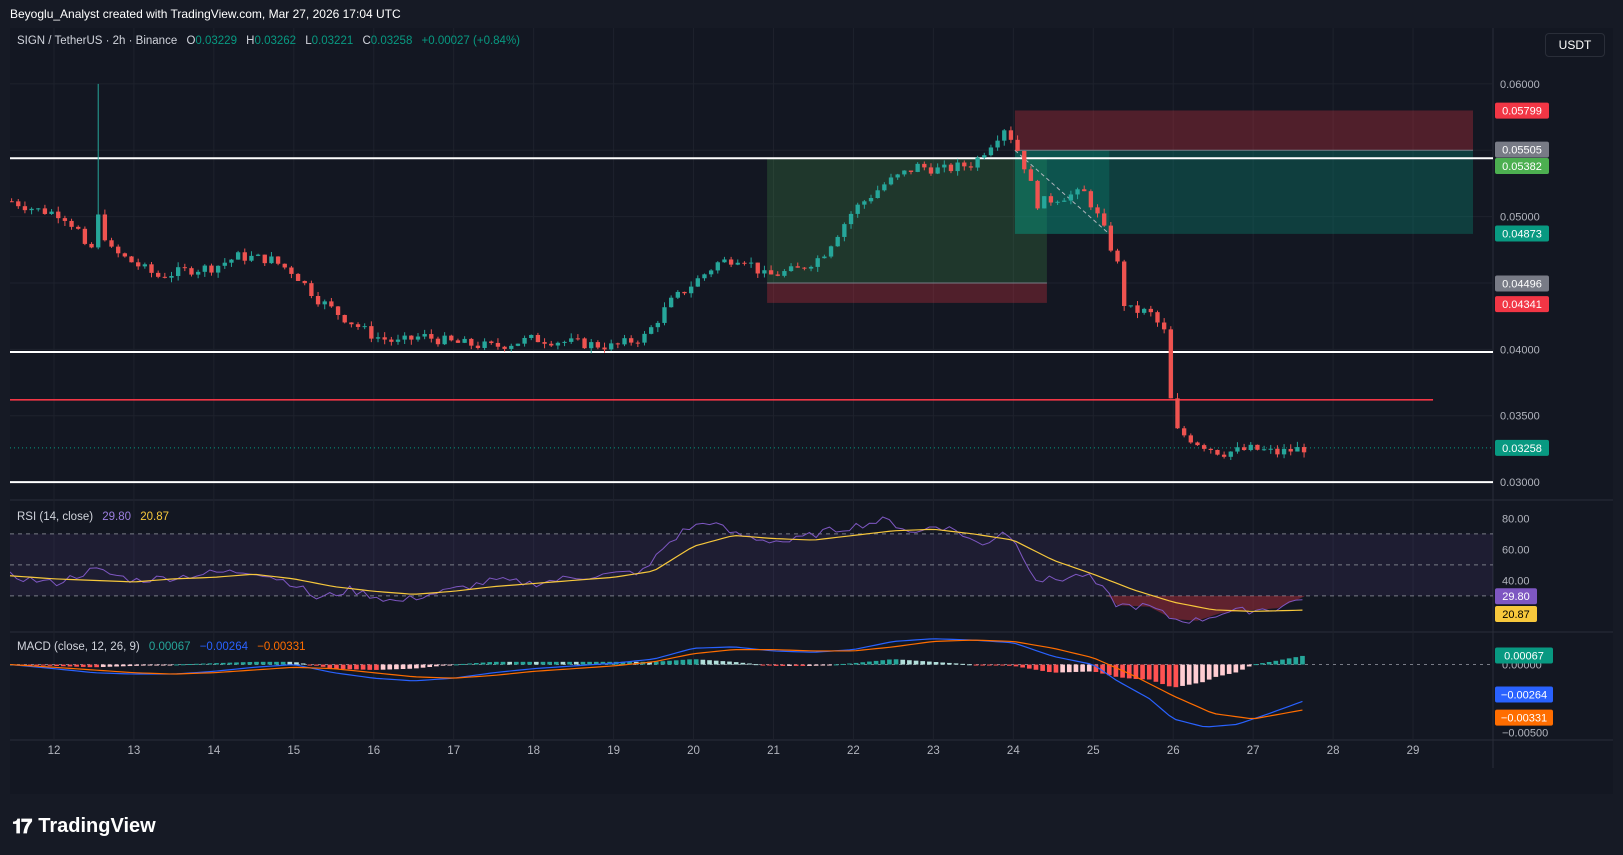 This screenshot has width=1623, height=855. What do you see at coordinates (1413, 751) in the screenshot?
I see `time-tick-label: 29` at bounding box center [1413, 751].